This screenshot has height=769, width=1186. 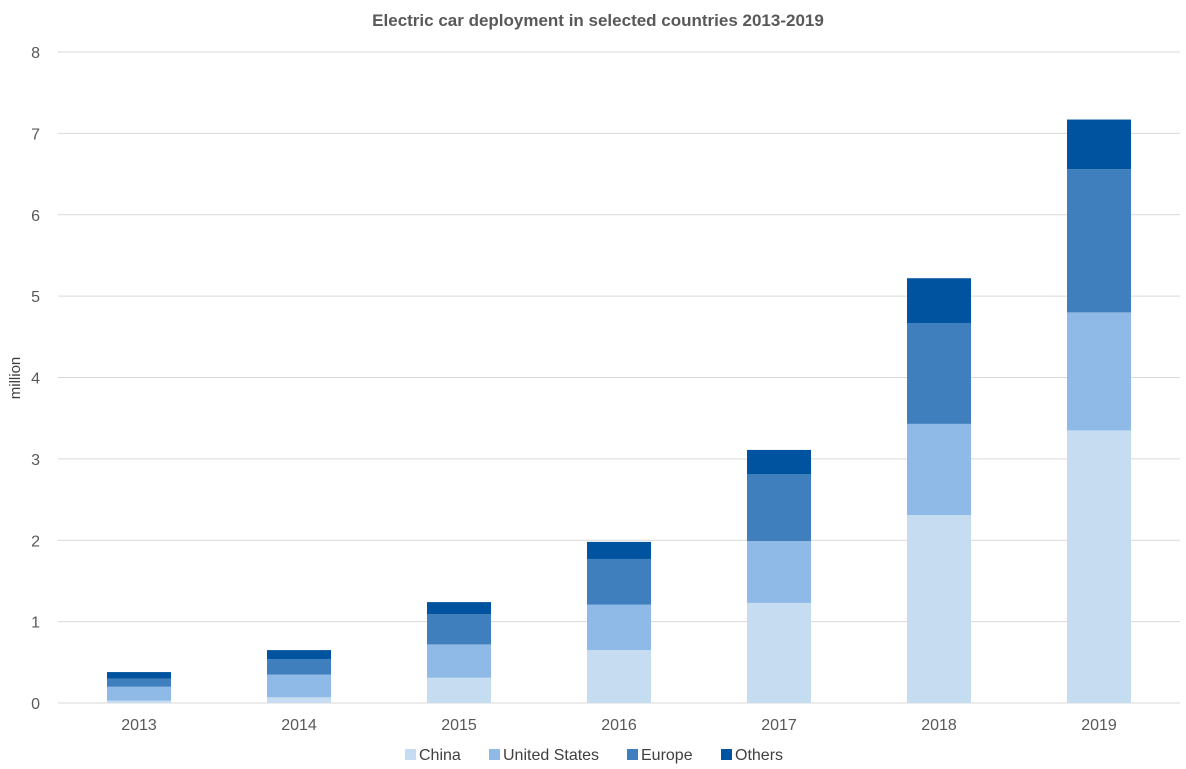 I want to click on legend-label: Others, so click(x=759, y=755).